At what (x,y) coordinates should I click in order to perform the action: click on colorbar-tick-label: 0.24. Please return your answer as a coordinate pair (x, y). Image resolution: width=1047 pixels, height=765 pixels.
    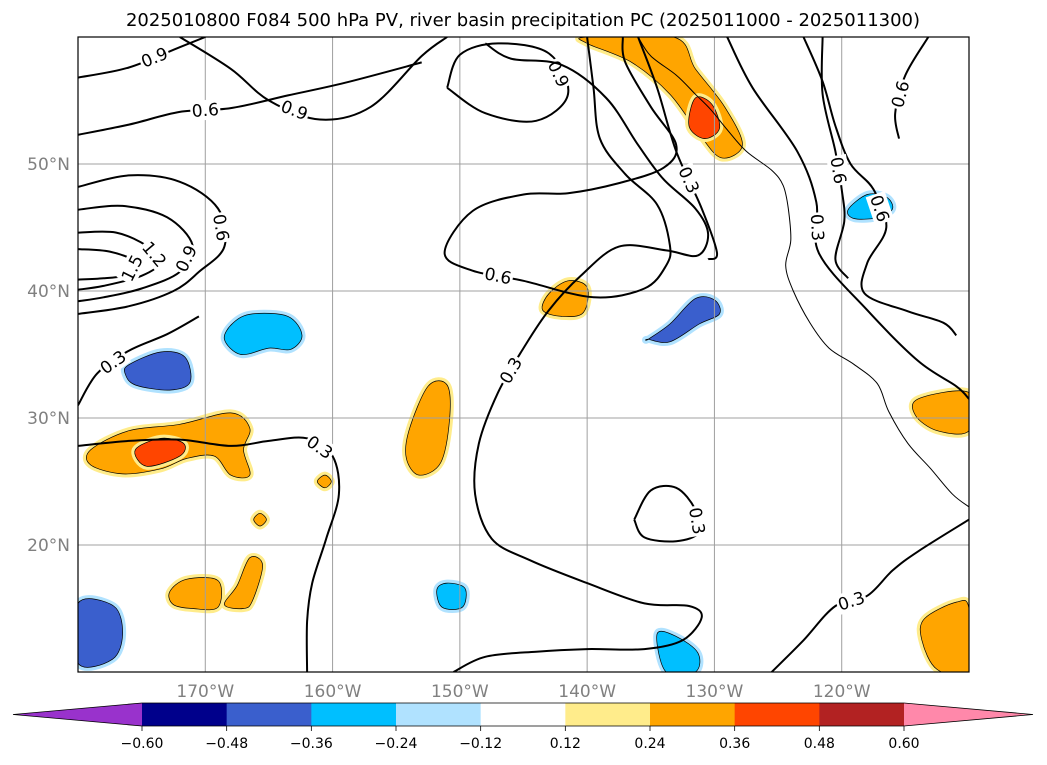
    Looking at the image, I should click on (649, 744).